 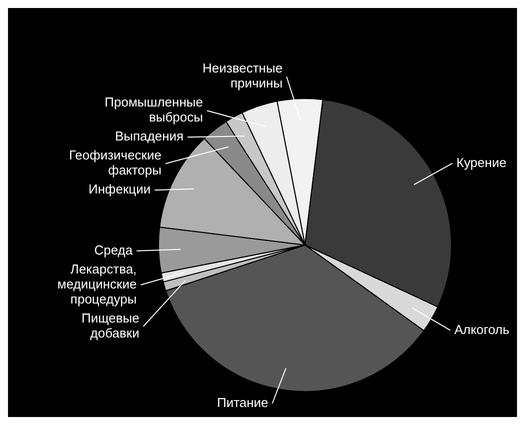 What do you see at coordinates (242, 402) in the screenshot?
I see `slice-label: Питание` at bounding box center [242, 402].